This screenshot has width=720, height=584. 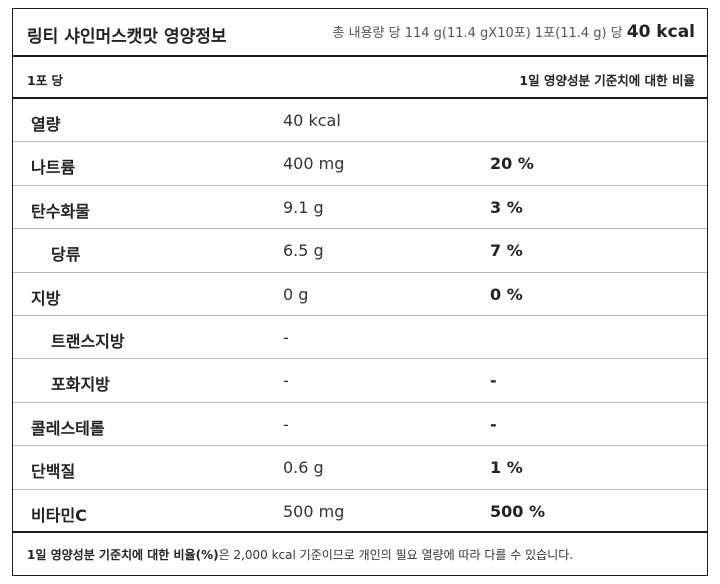 What do you see at coordinates (360, 164) in the screenshot?
I see `nutrient-row-sodium: 나트륨 400 mg 20 %` at bounding box center [360, 164].